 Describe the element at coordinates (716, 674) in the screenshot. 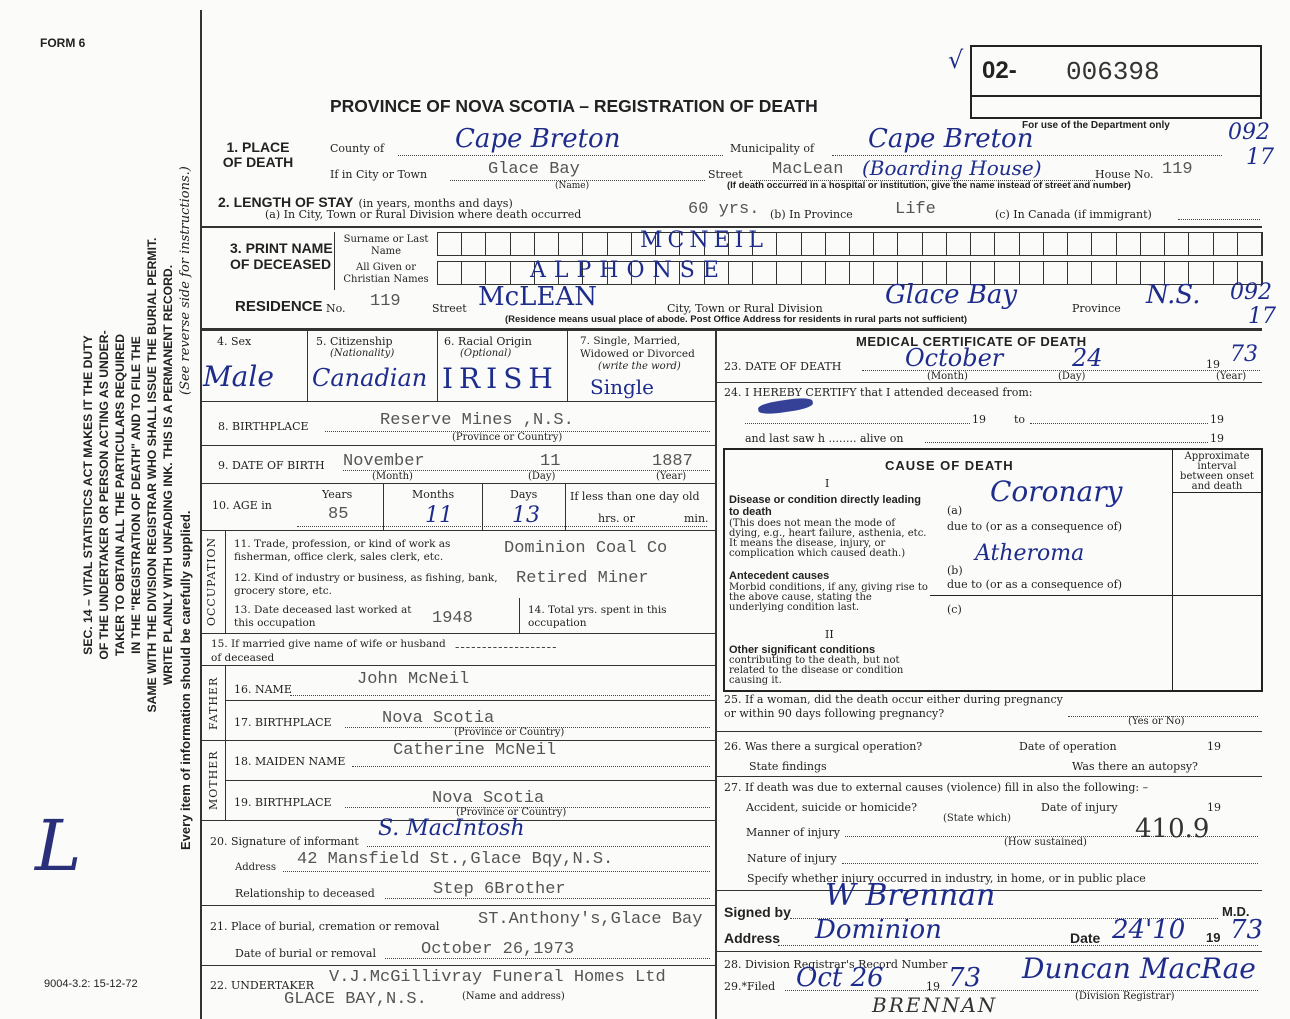

I see `column-divider` at that location.